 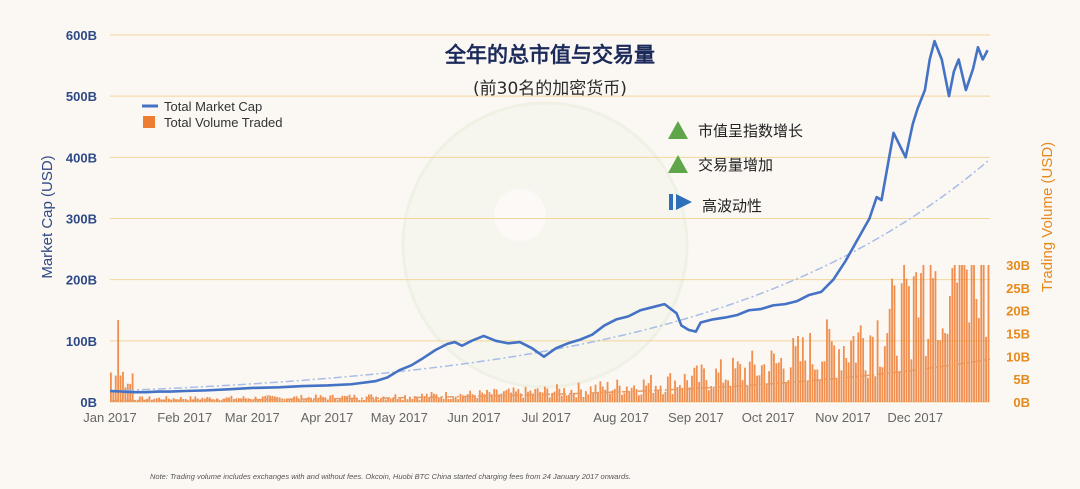 I want to click on x-tick-label: Nov 2017, so click(x=843, y=417).